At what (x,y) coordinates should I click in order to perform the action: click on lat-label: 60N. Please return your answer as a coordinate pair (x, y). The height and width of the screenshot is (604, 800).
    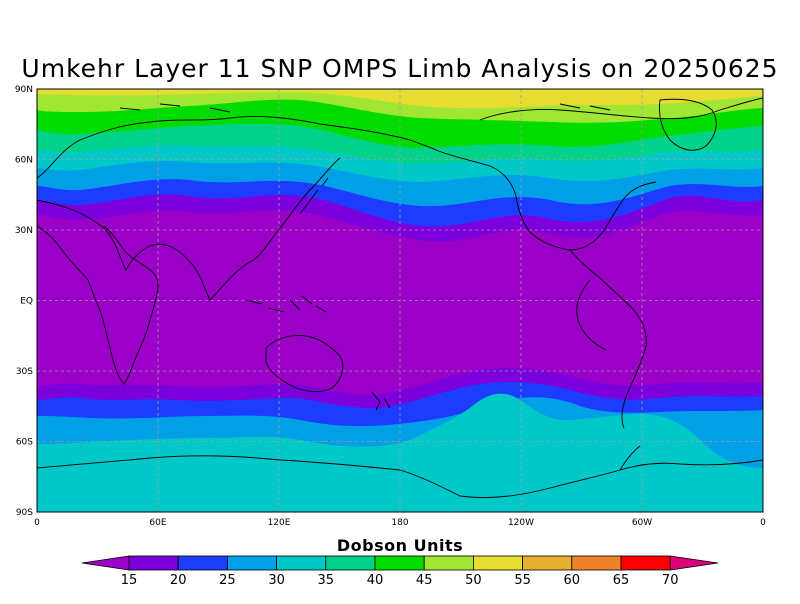
    Looking at the image, I should click on (24, 161).